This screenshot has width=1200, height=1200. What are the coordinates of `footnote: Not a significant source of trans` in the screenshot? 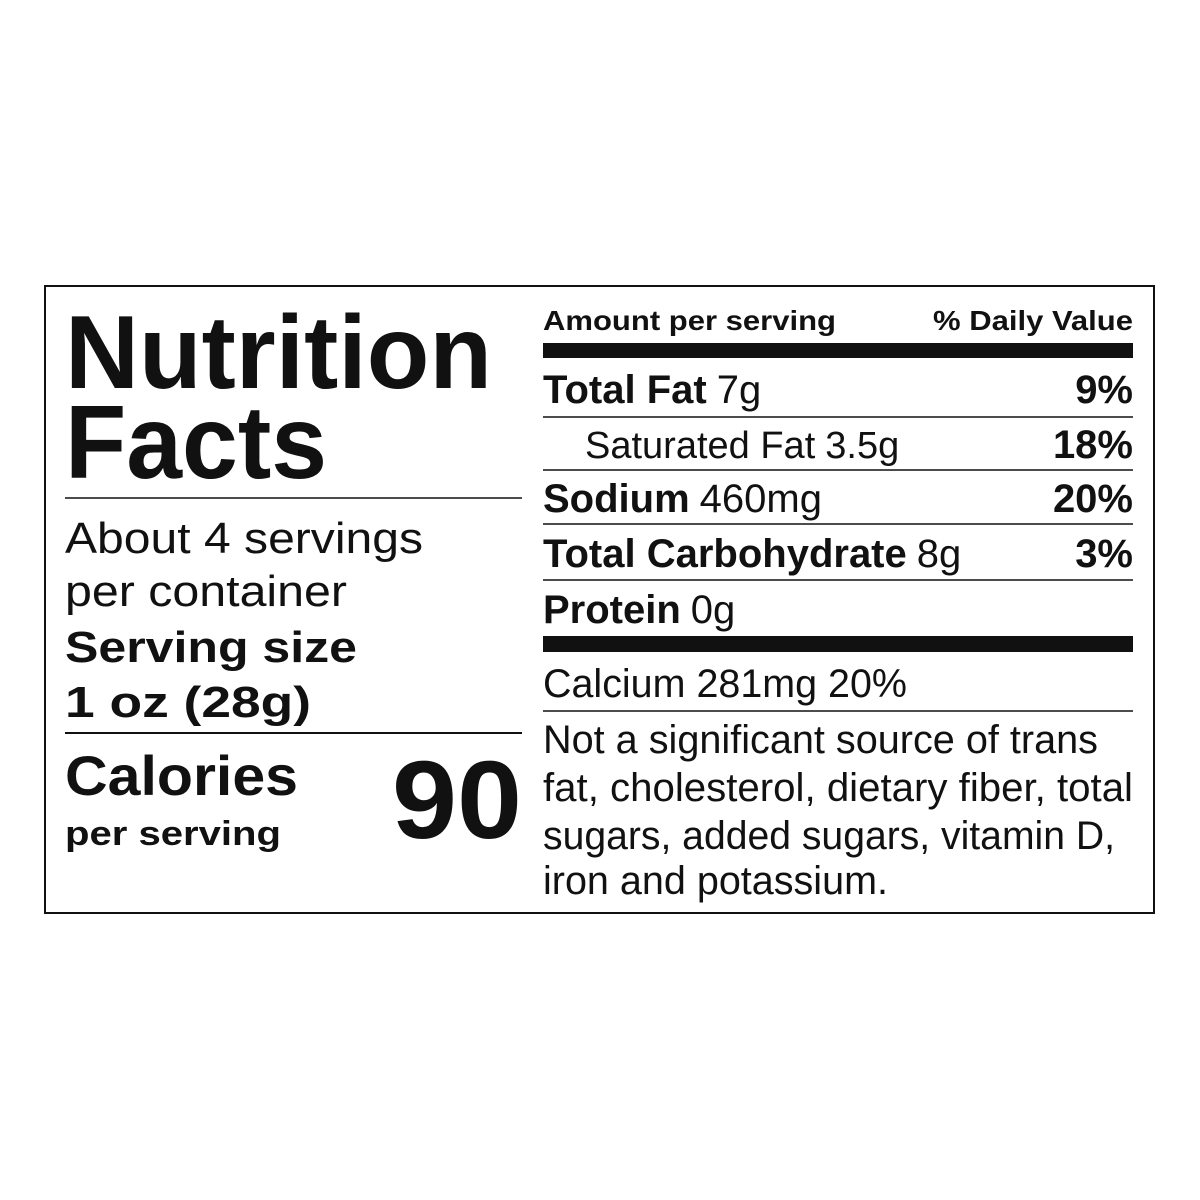 It's located at (820, 740).